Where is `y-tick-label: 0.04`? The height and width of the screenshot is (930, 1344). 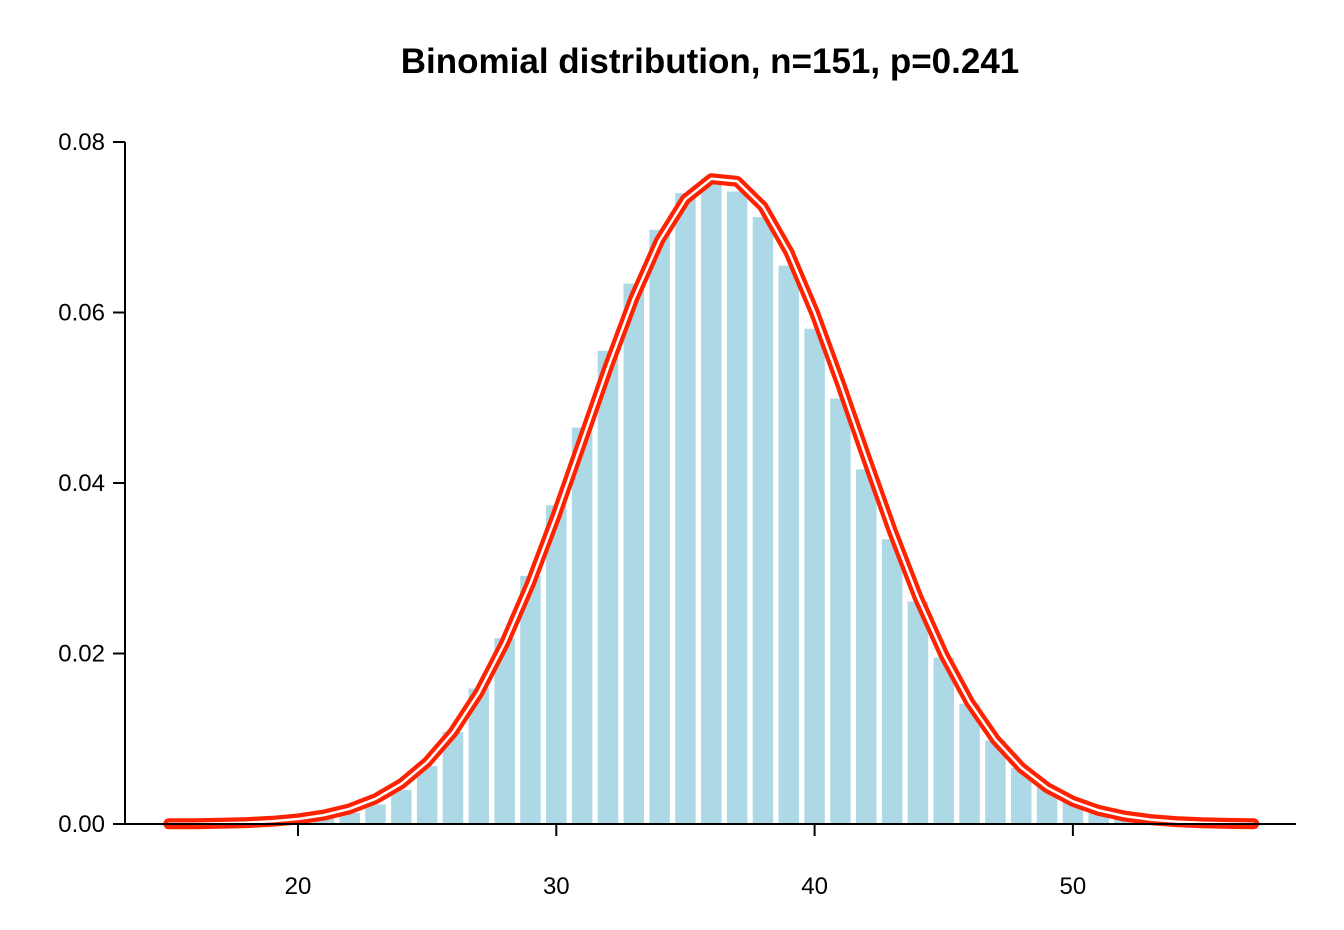
y-tick-label: 0.04 is located at coordinates (81, 483).